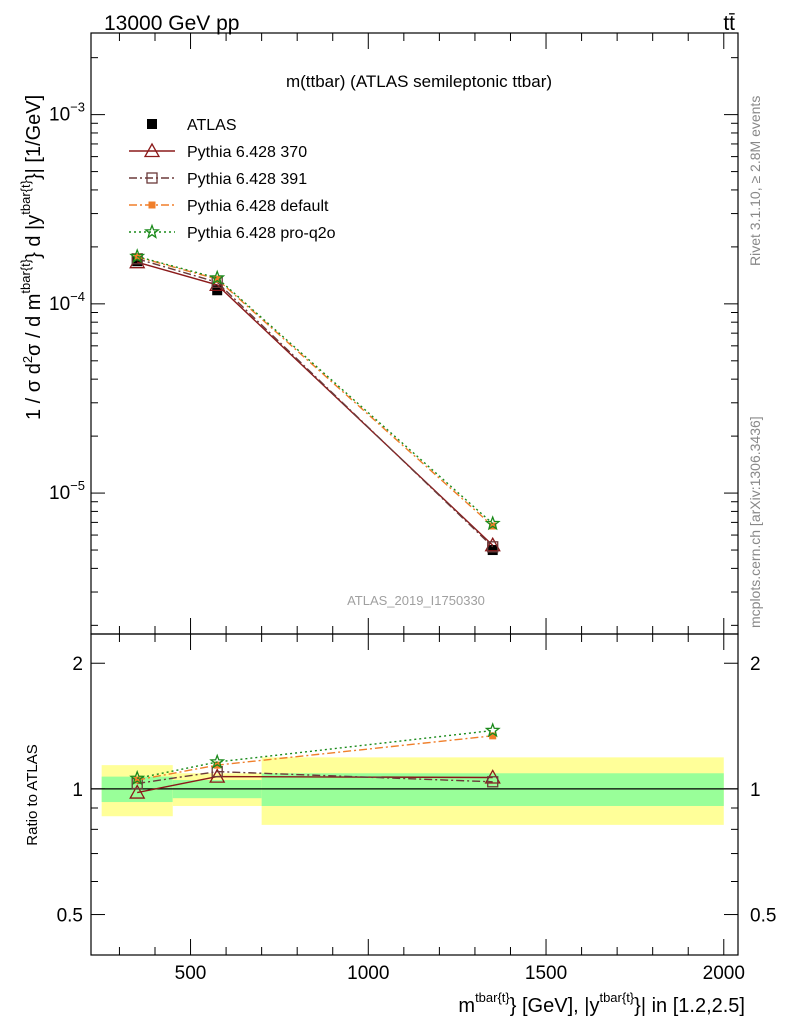 The width and height of the screenshot is (786, 1024). Describe the element at coordinates (32, 794) in the screenshot. I see `ratio-y-axis-label: Ratio to ATLAS` at that location.